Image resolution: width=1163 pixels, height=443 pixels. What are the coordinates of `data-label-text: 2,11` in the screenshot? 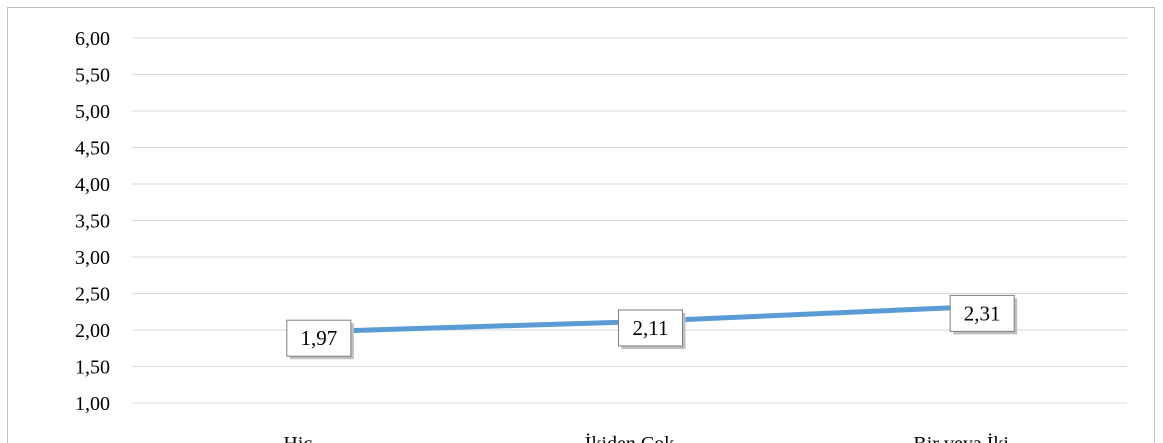 It's located at (651, 328).